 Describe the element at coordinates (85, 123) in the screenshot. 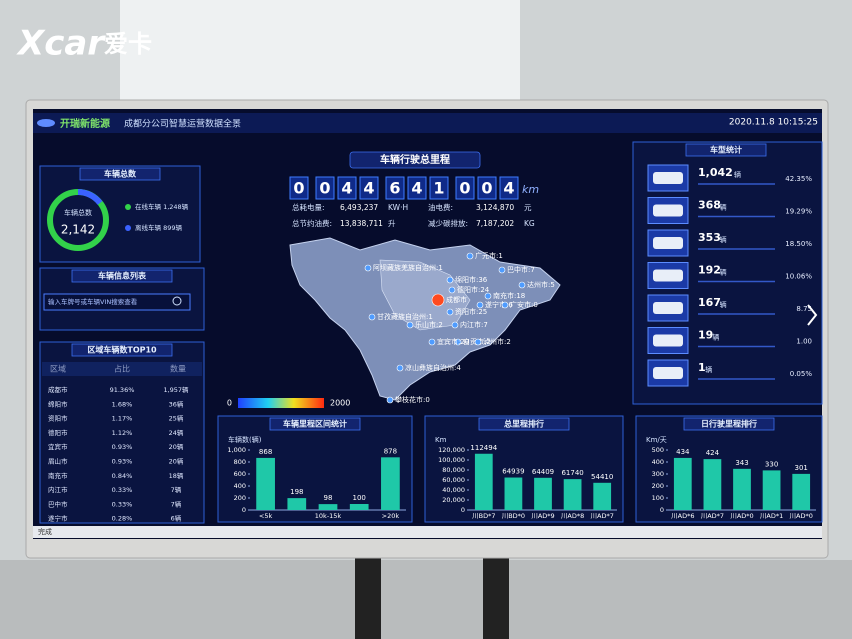

I see `header-brand: 开瑞新能源` at that location.